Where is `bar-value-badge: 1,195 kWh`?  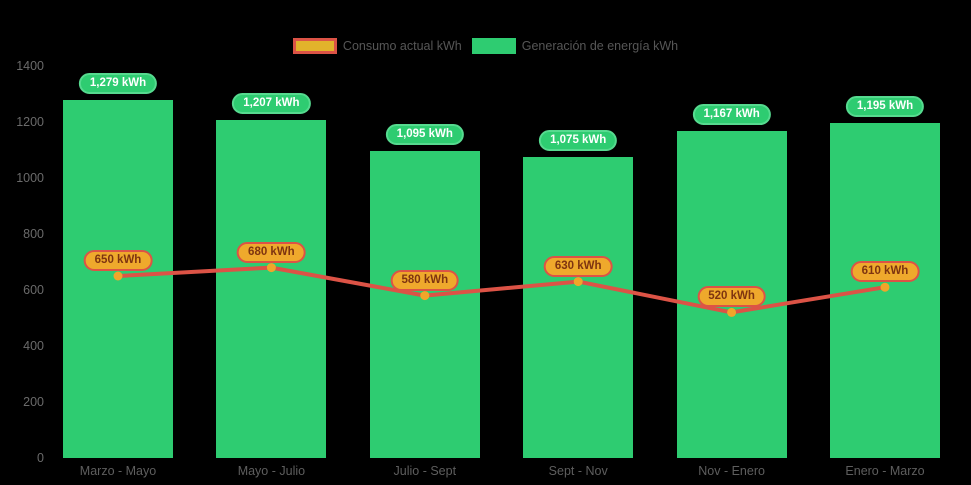
bar-value-badge: 1,195 kWh is located at coordinates (885, 107).